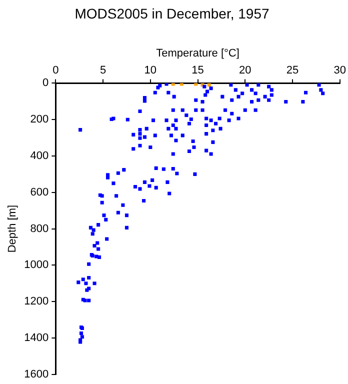 Image resolution: width=348 pixels, height=384 pixels. Describe the element at coordinates (198, 53) in the screenshot. I see `x-axis-title: Temperature [°C]` at that location.